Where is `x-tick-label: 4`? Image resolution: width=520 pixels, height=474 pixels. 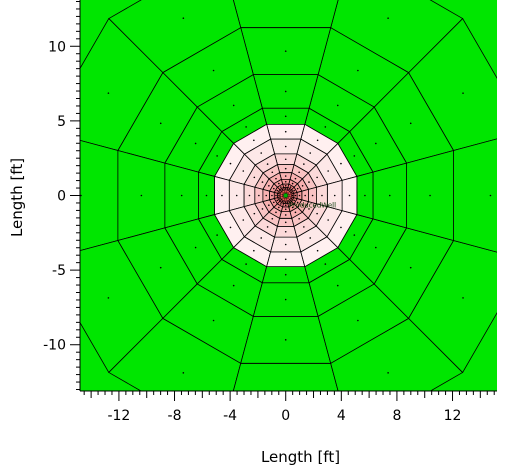 x-tick-label: 4 is located at coordinates (341, 416).